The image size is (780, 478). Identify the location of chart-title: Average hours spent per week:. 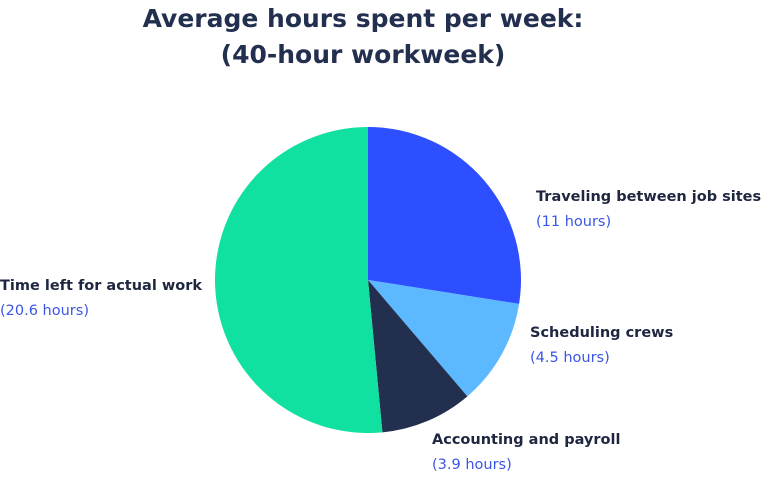
(363, 18).